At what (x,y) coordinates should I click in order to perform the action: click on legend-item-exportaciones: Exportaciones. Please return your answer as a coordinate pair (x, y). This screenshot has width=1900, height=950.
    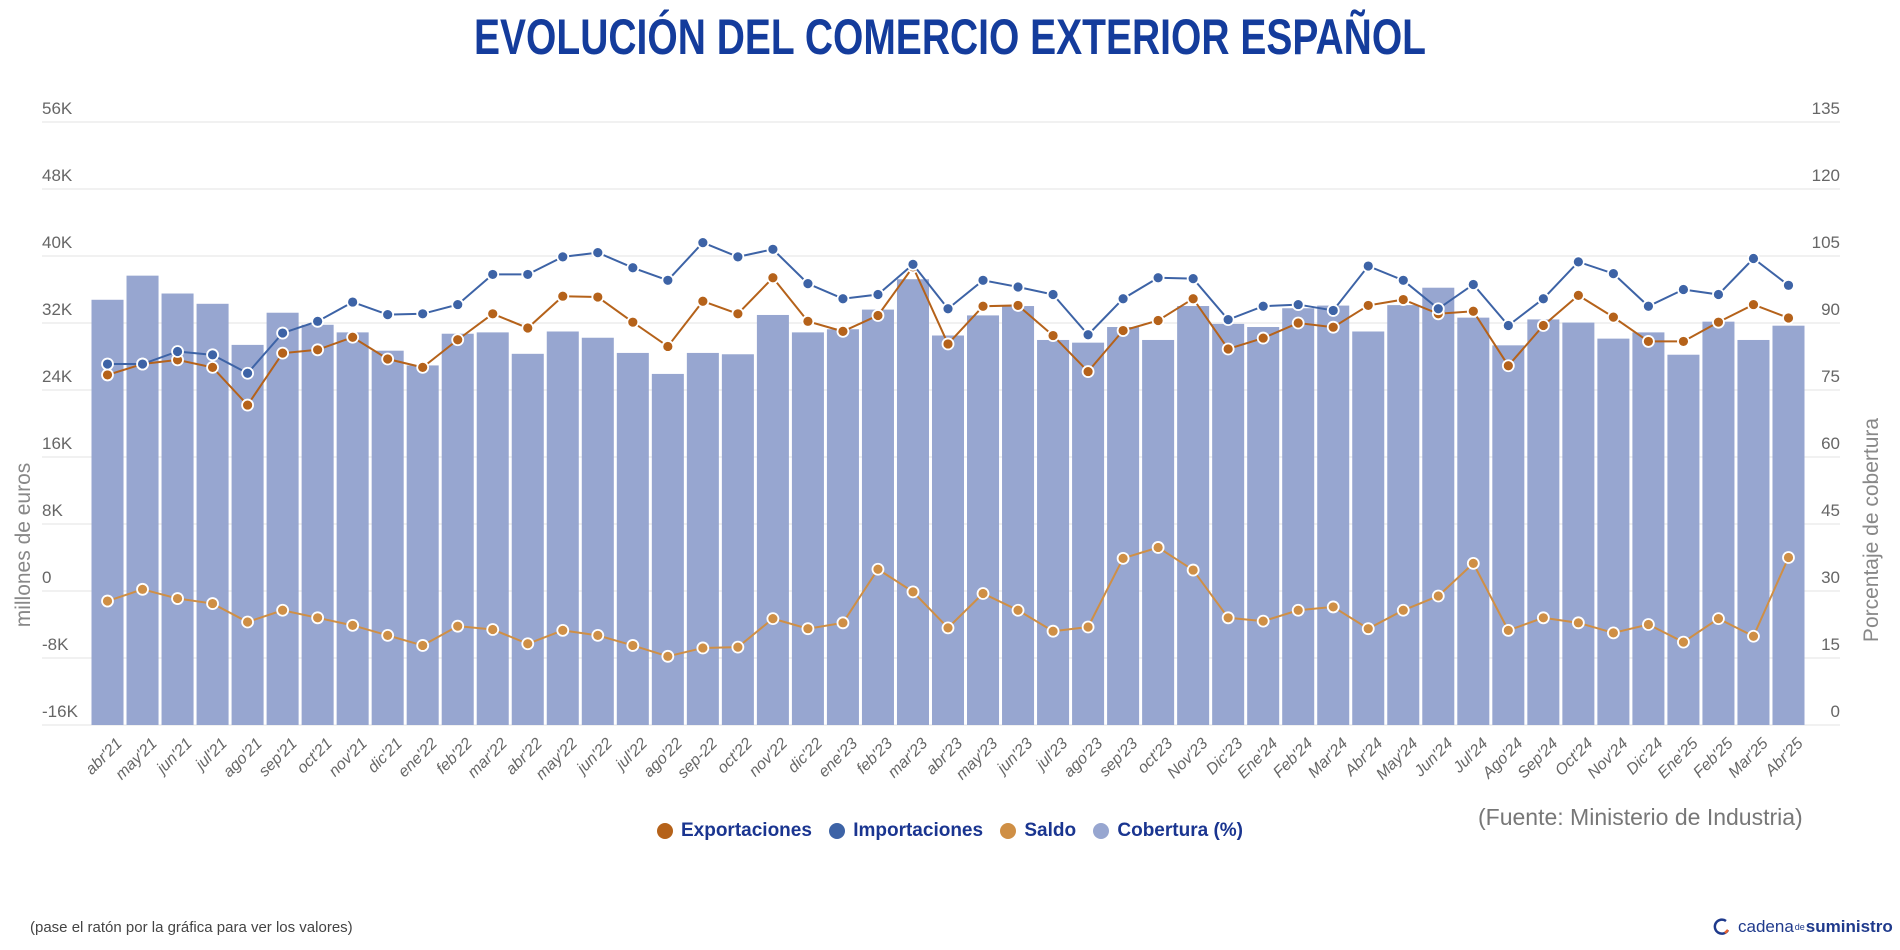
    Looking at the image, I should click on (734, 831).